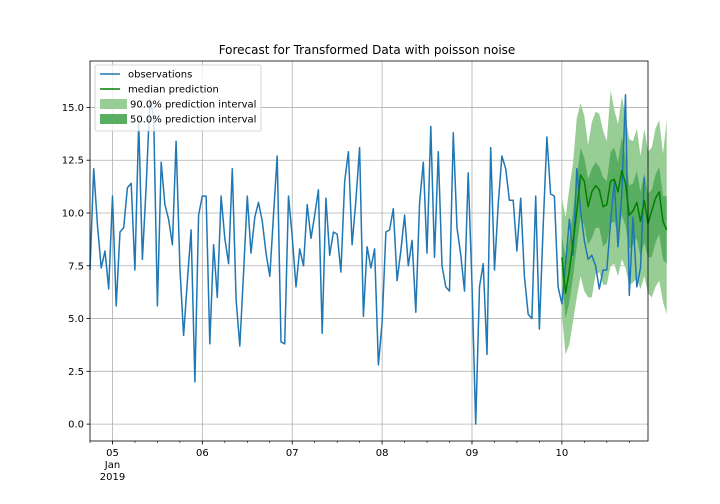  I want to click on x-tick-label: 09, so click(472, 453).